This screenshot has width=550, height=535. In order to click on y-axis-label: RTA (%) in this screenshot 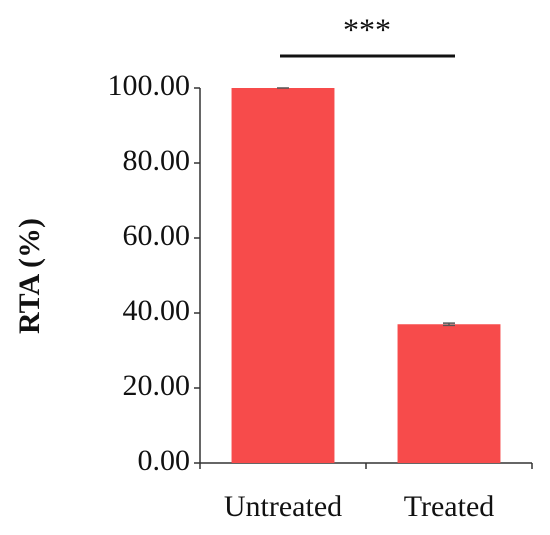, I will do `click(29, 276)`.